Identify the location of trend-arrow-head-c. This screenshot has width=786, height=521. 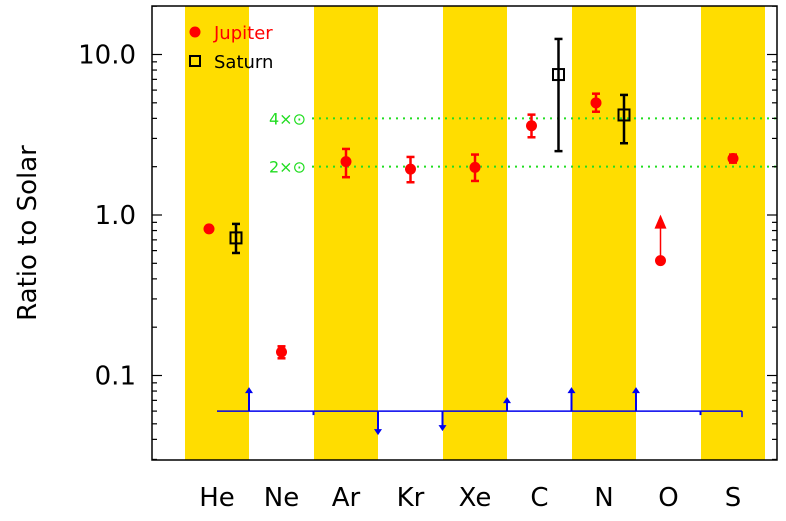
(571, 390).